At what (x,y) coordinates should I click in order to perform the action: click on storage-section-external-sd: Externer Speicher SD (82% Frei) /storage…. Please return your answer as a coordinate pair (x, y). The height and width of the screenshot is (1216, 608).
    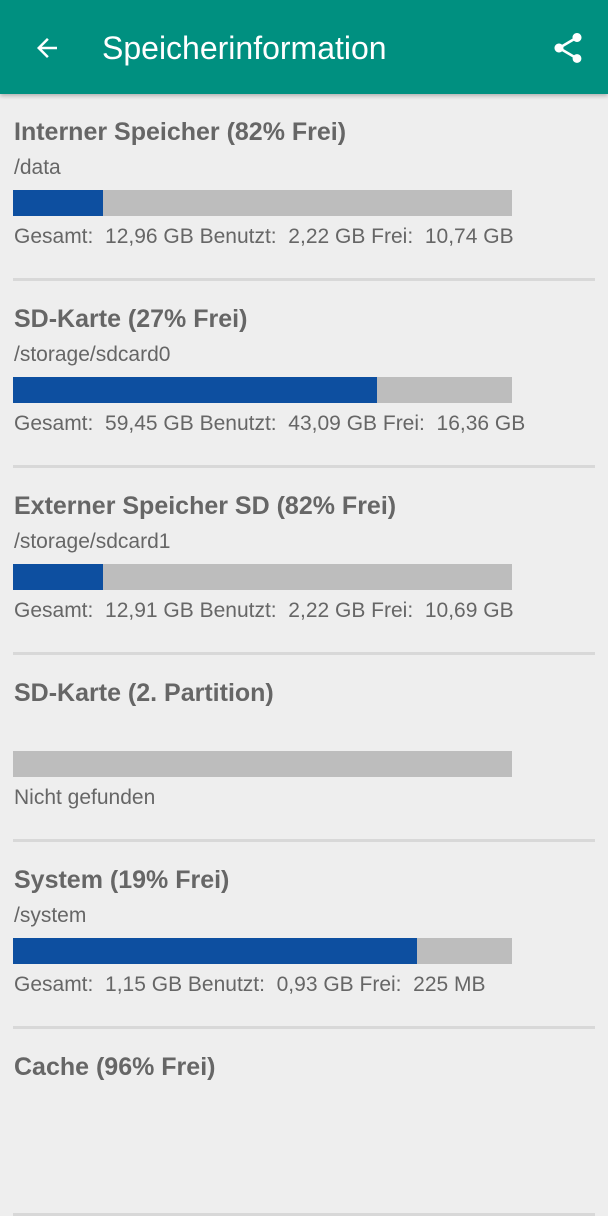
    Looking at the image, I should click on (304, 561).